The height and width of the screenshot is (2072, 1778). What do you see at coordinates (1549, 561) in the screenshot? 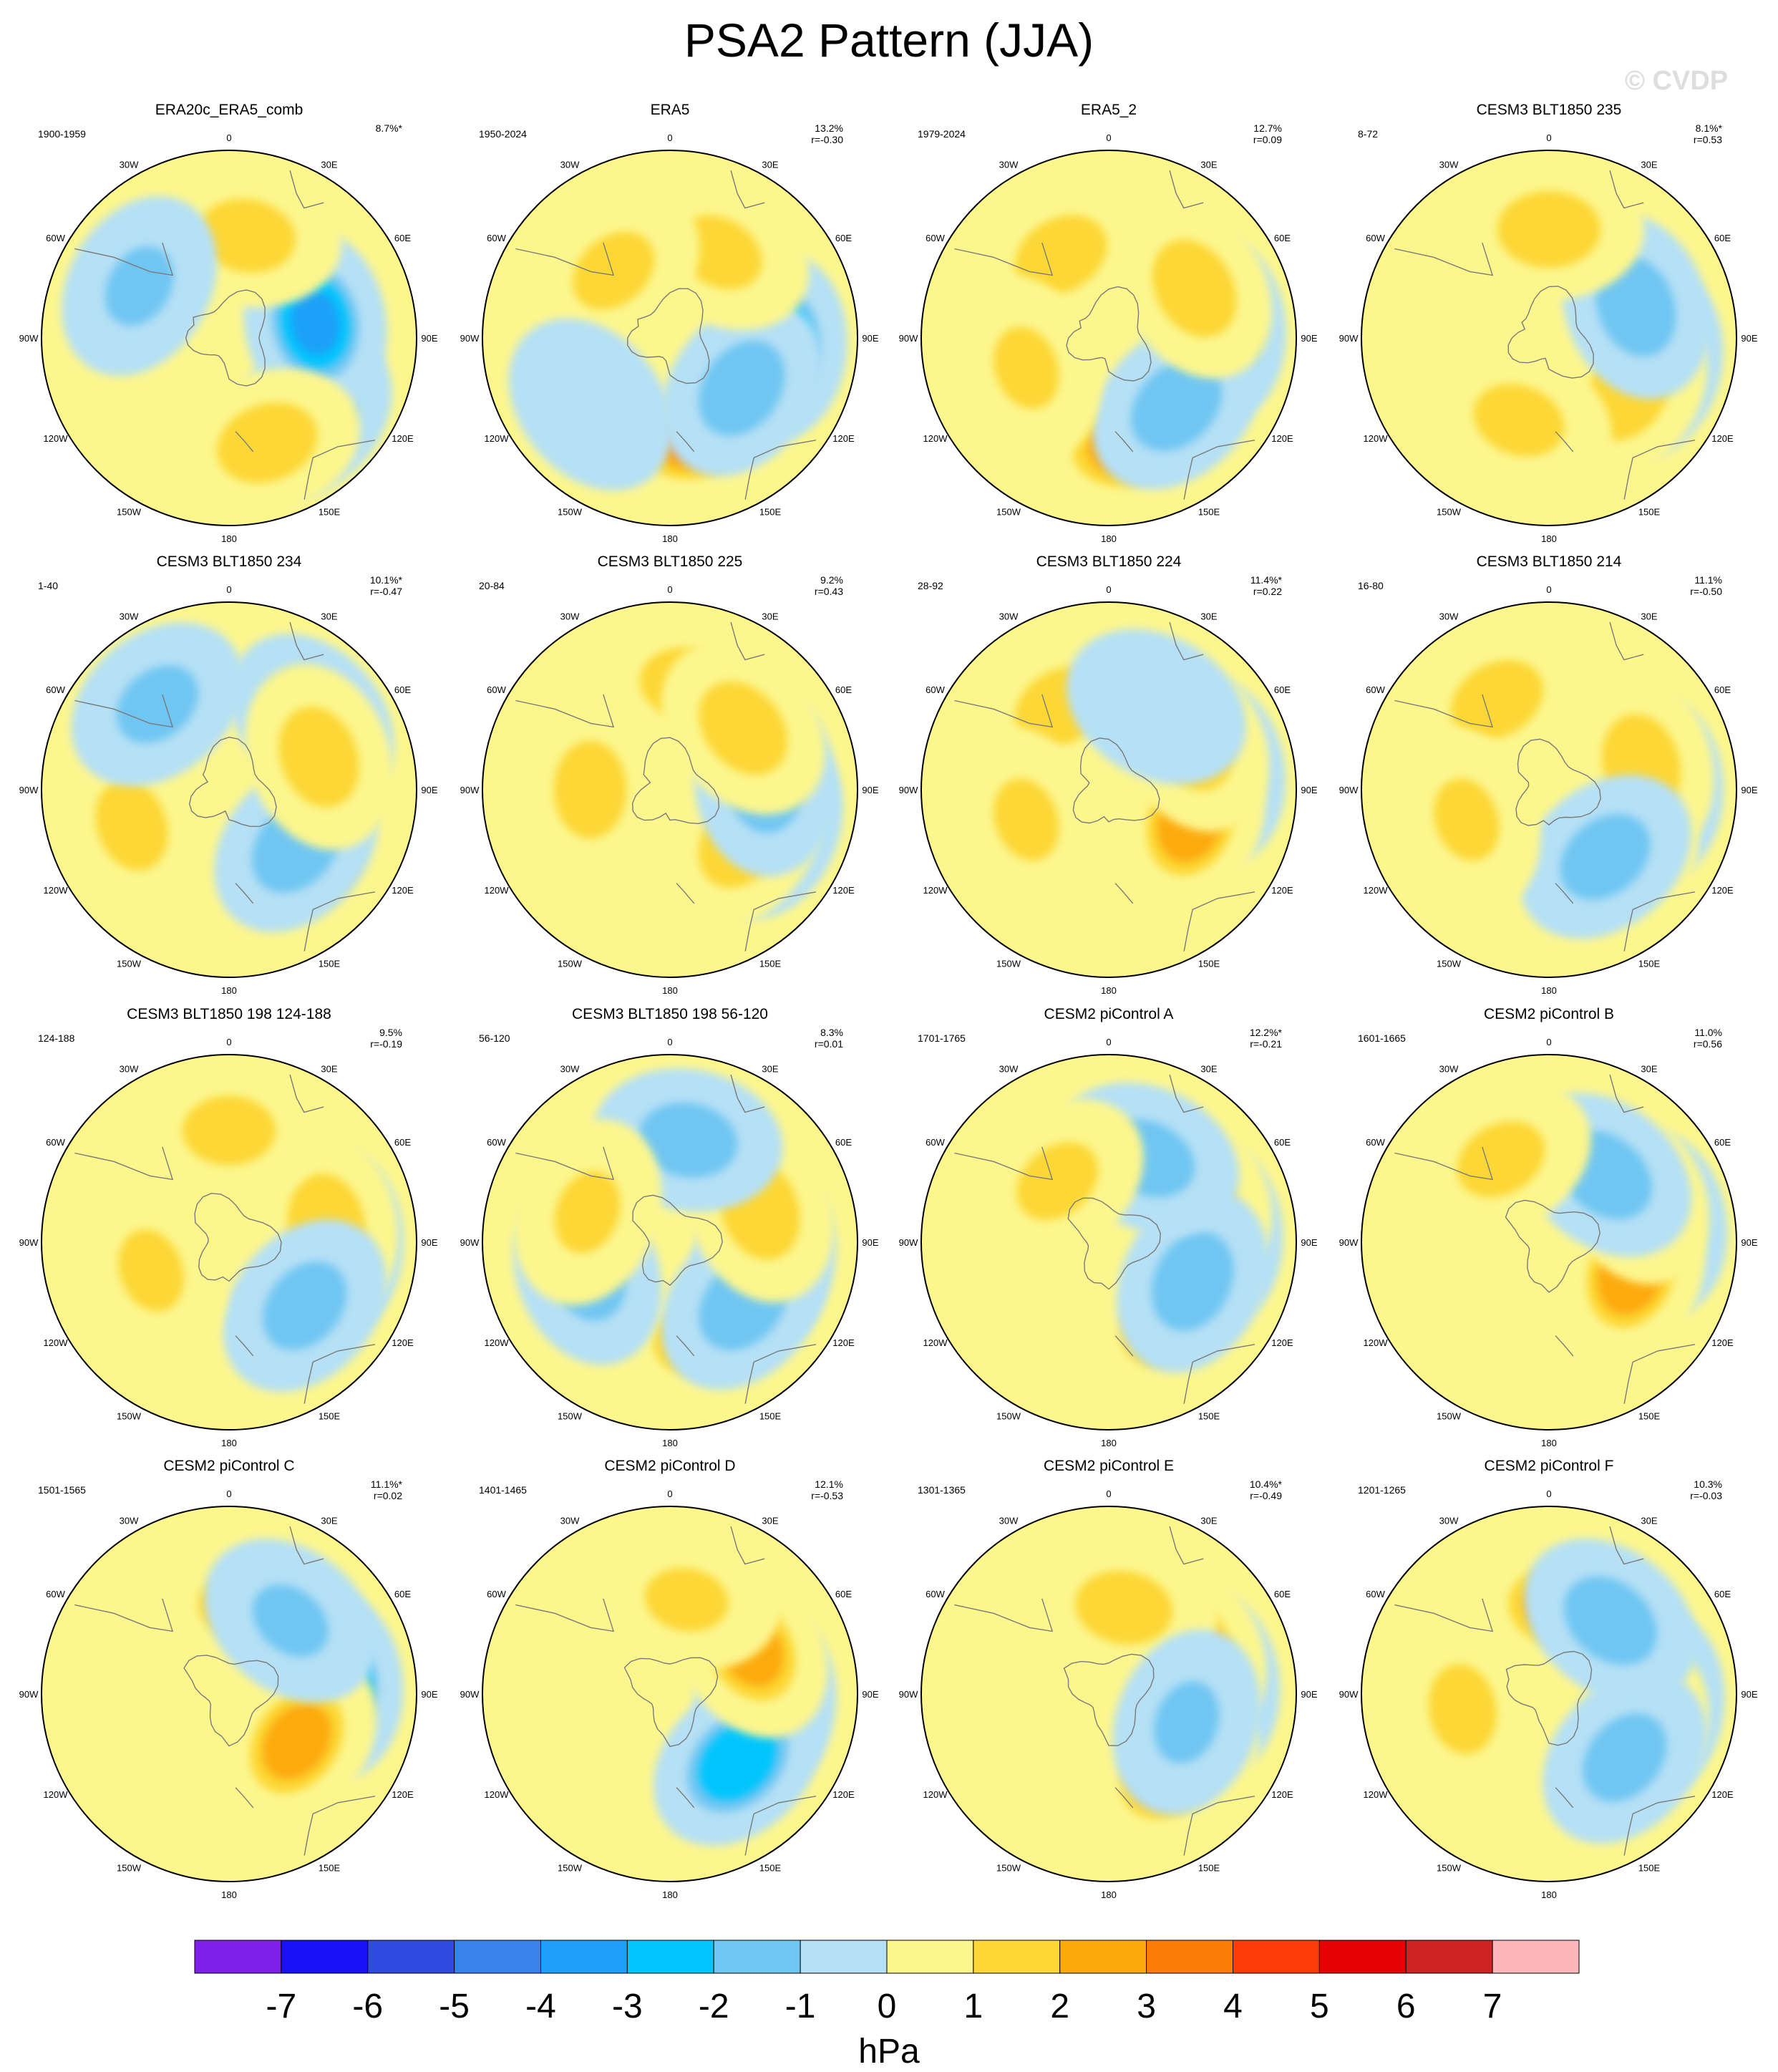
I see `panel-title: CESM3 BLT1850 214` at bounding box center [1549, 561].